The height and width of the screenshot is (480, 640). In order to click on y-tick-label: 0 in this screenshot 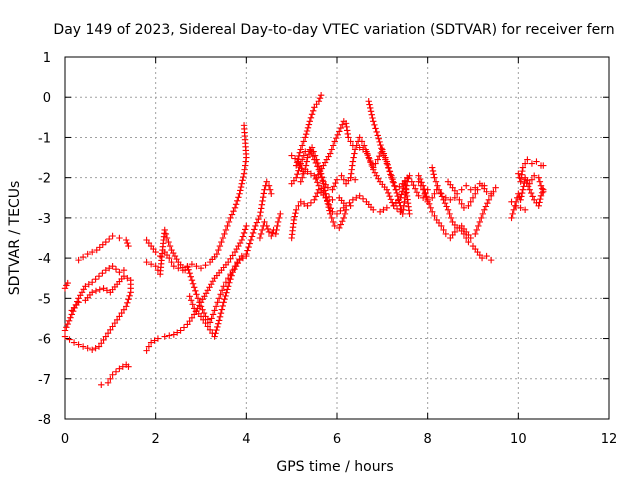, I will do `click(47, 98)`.